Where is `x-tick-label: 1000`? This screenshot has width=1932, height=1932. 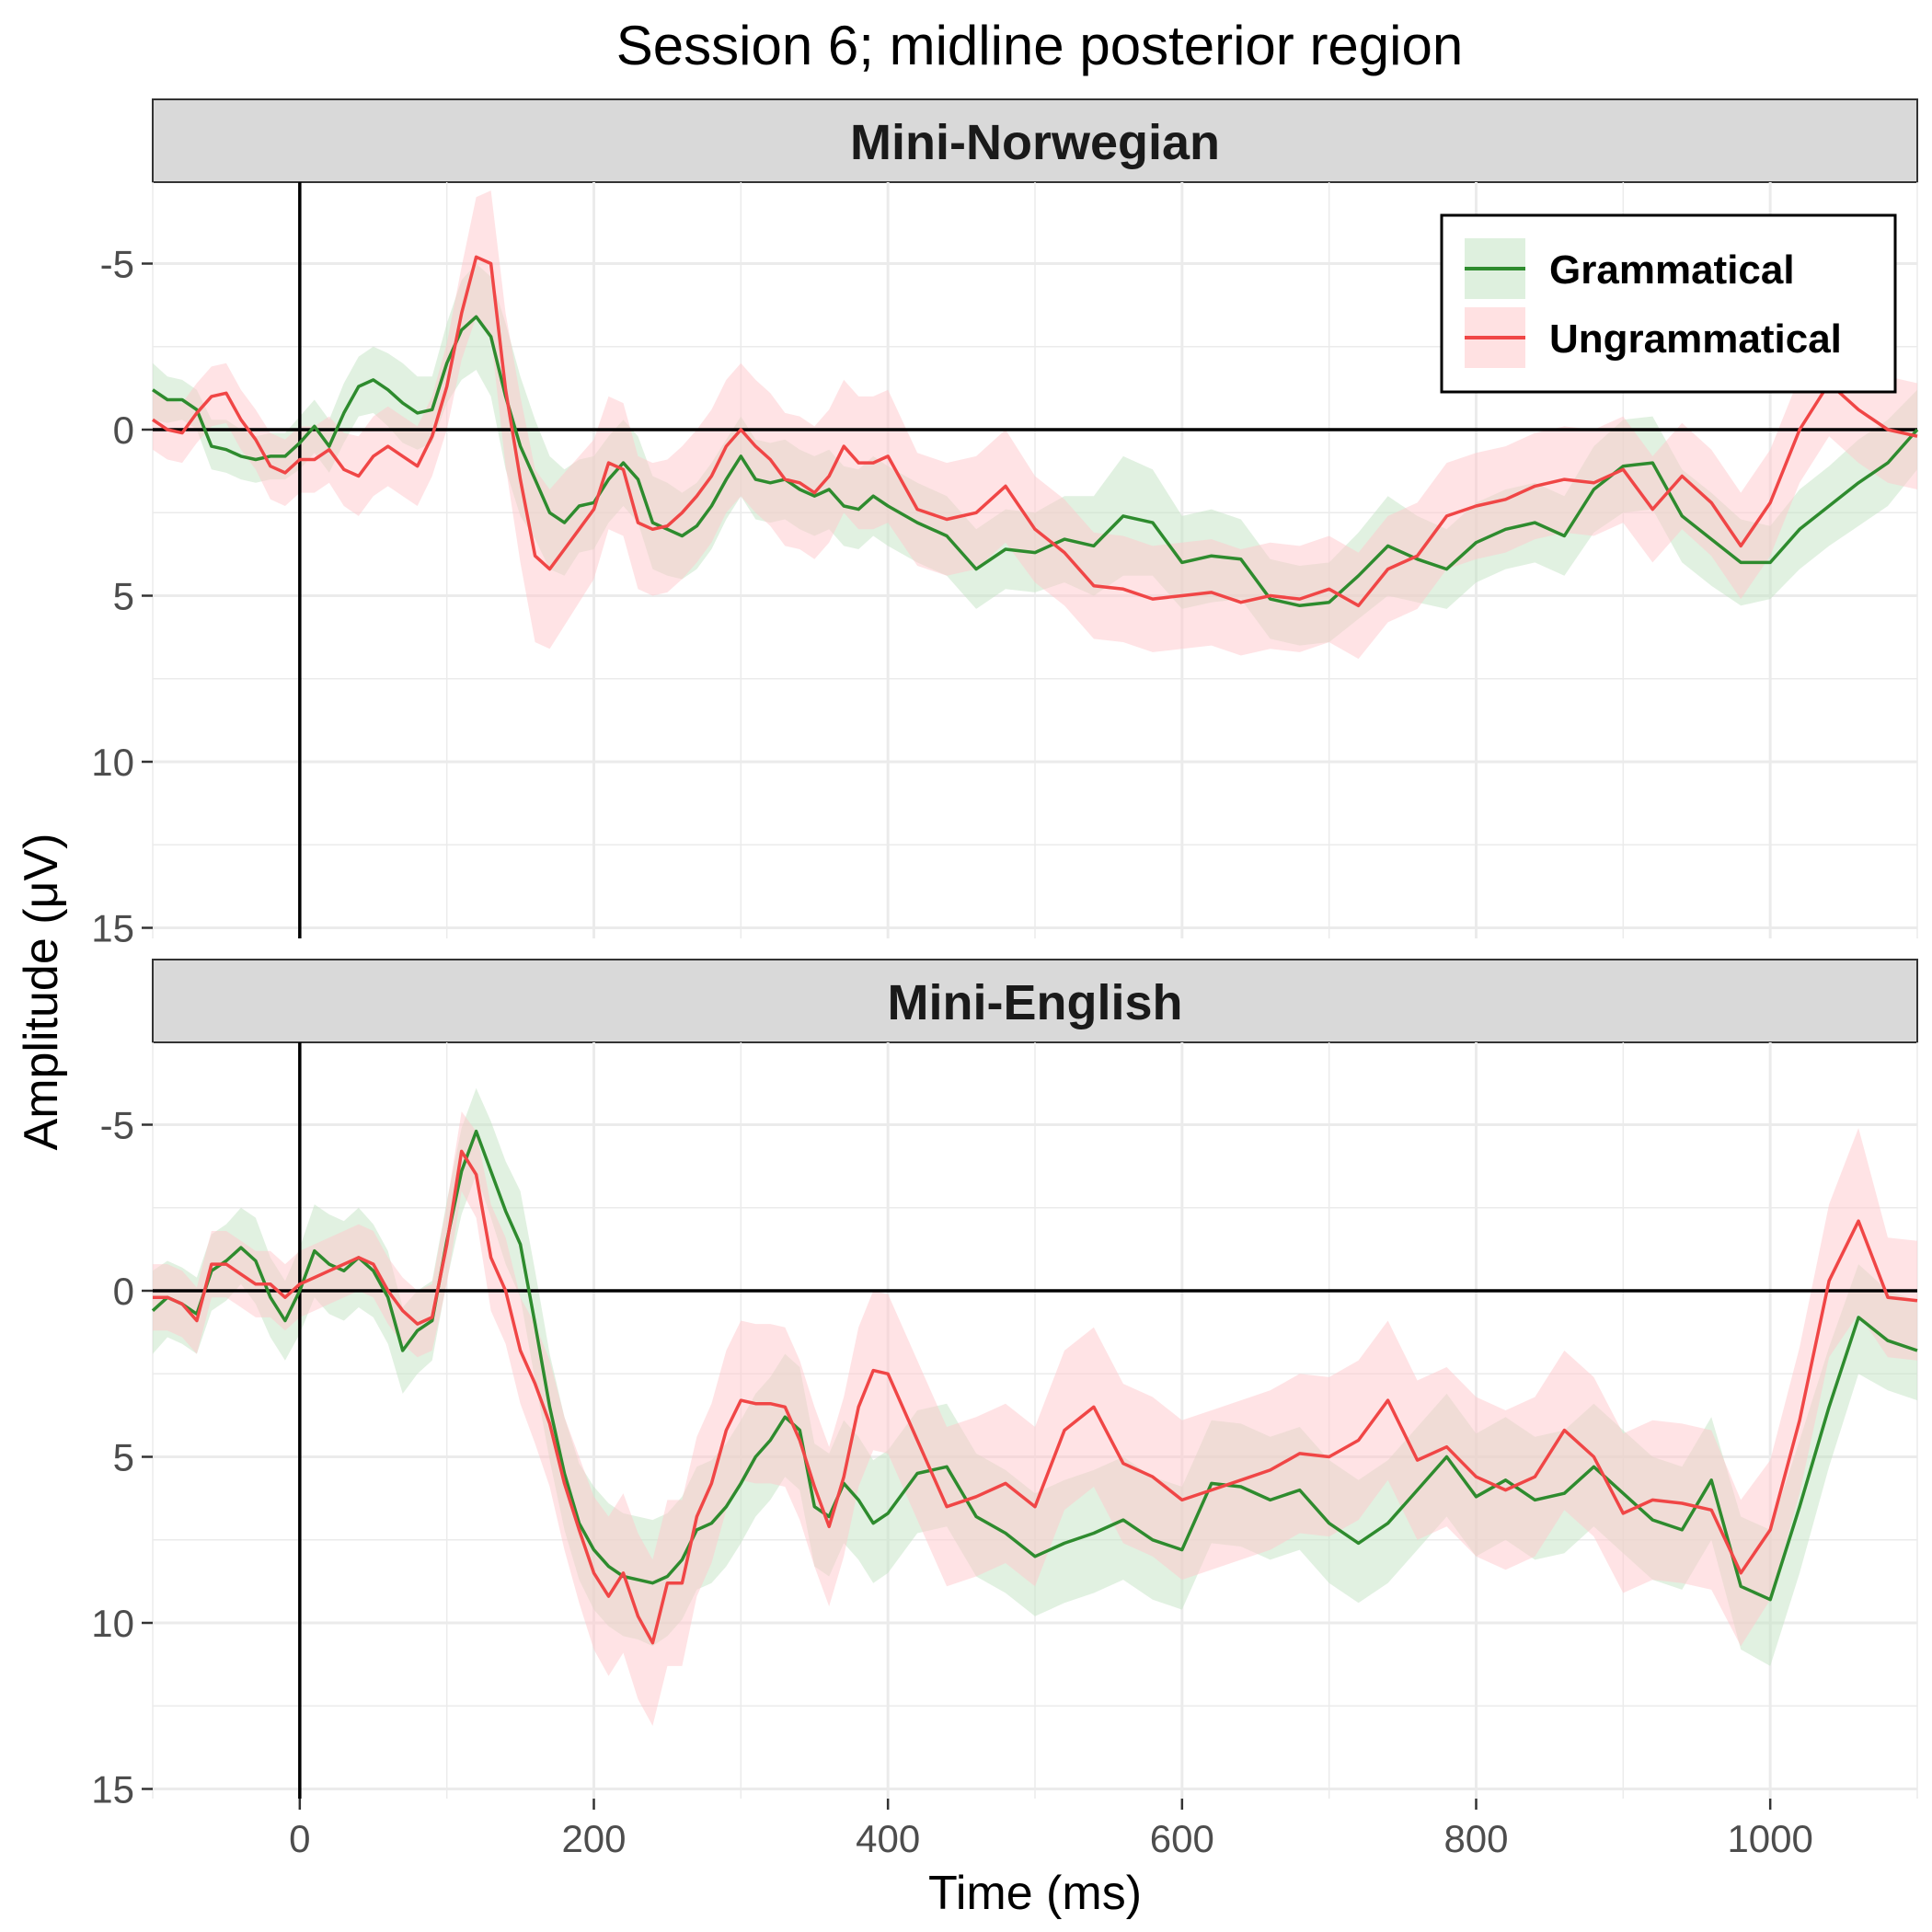 x-tick-label: 1000 is located at coordinates (1769, 1838).